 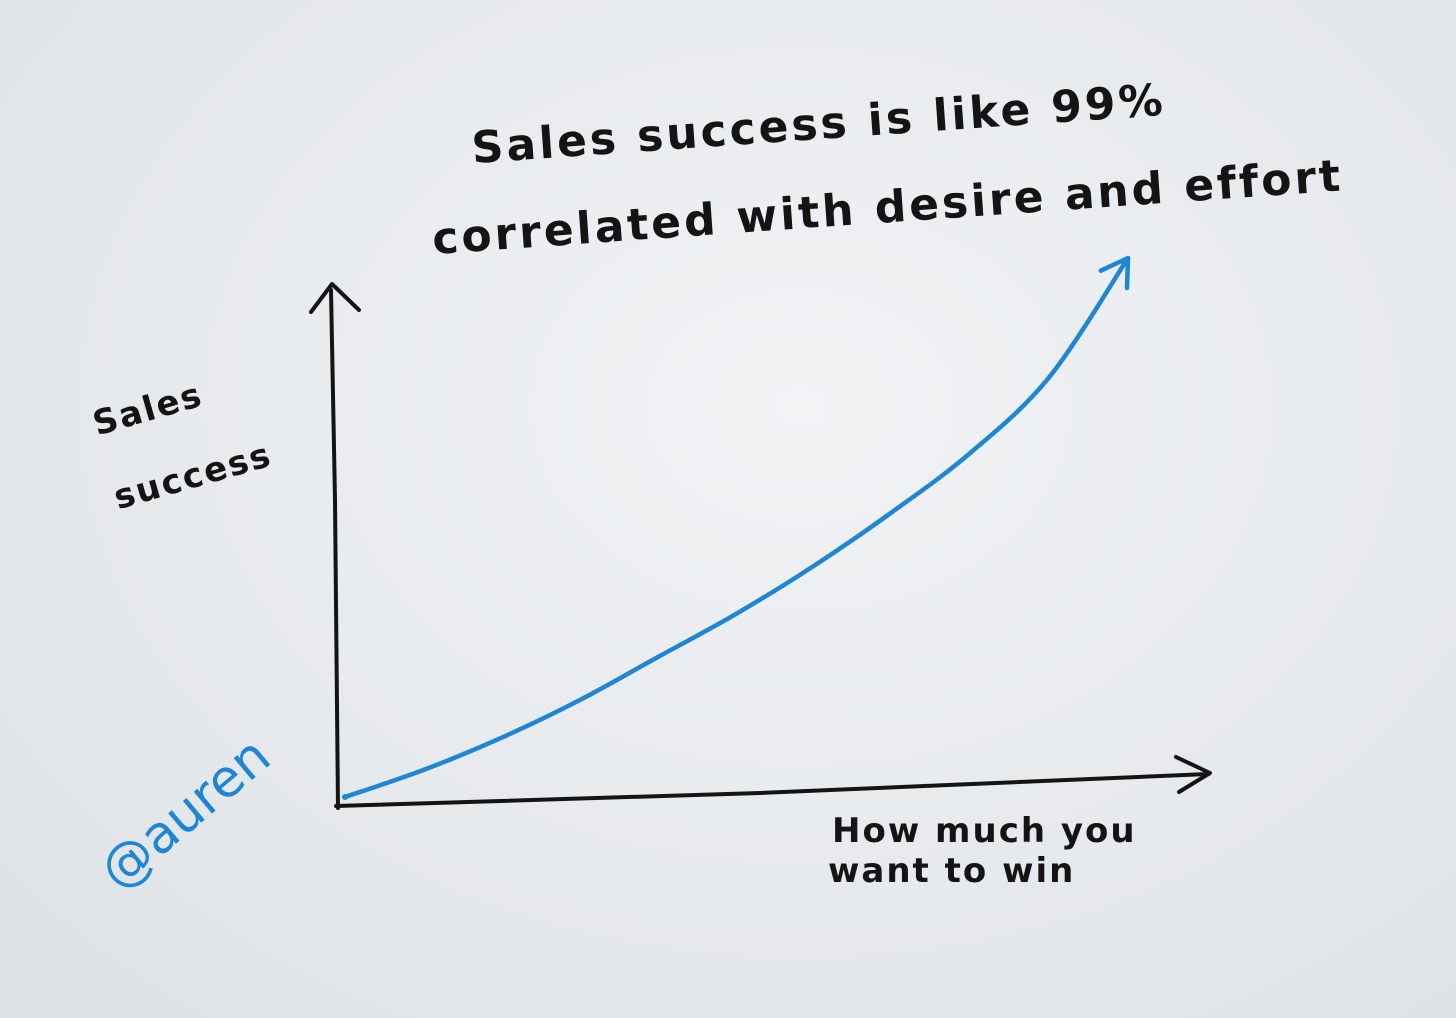 What do you see at coordinates (888, 207) in the screenshot?
I see `chart-title-line-2: correlated with desire and effort` at bounding box center [888, 207].